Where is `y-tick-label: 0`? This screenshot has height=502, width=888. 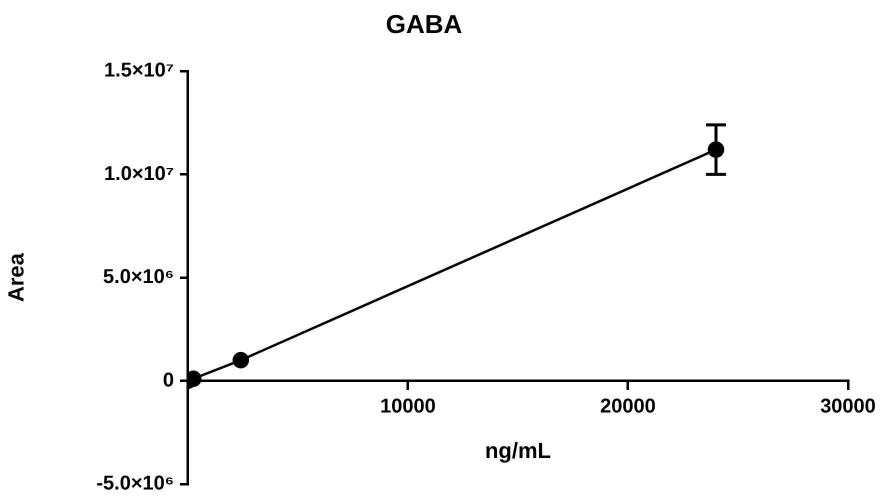
y-tick-label: 0 is located at coordinates (168, 380).